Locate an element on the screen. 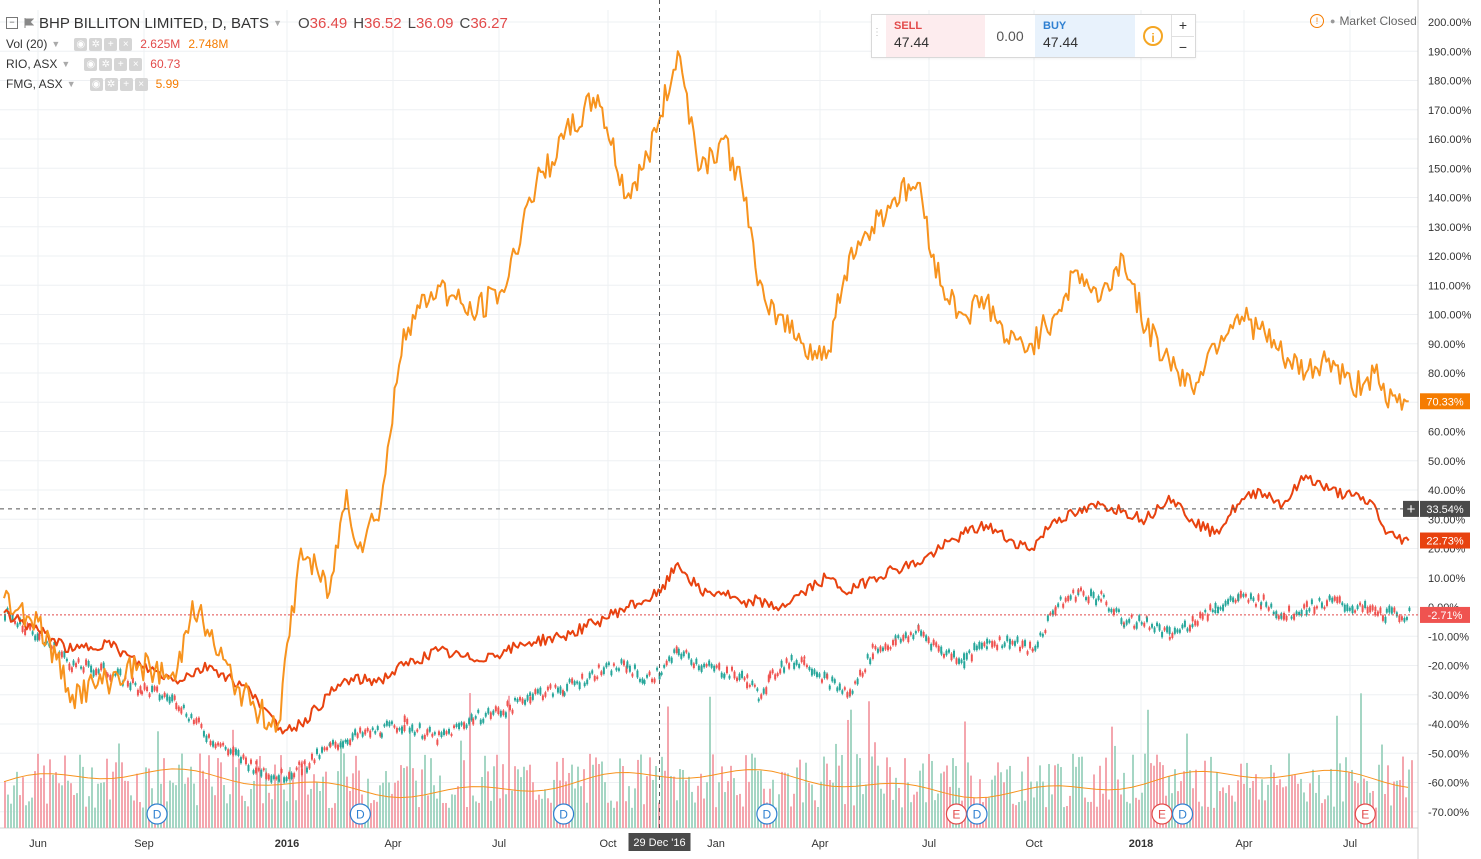 The image size is (1481, 859). sell-button: SELL 47.44 is located at coordinates (935, 36).